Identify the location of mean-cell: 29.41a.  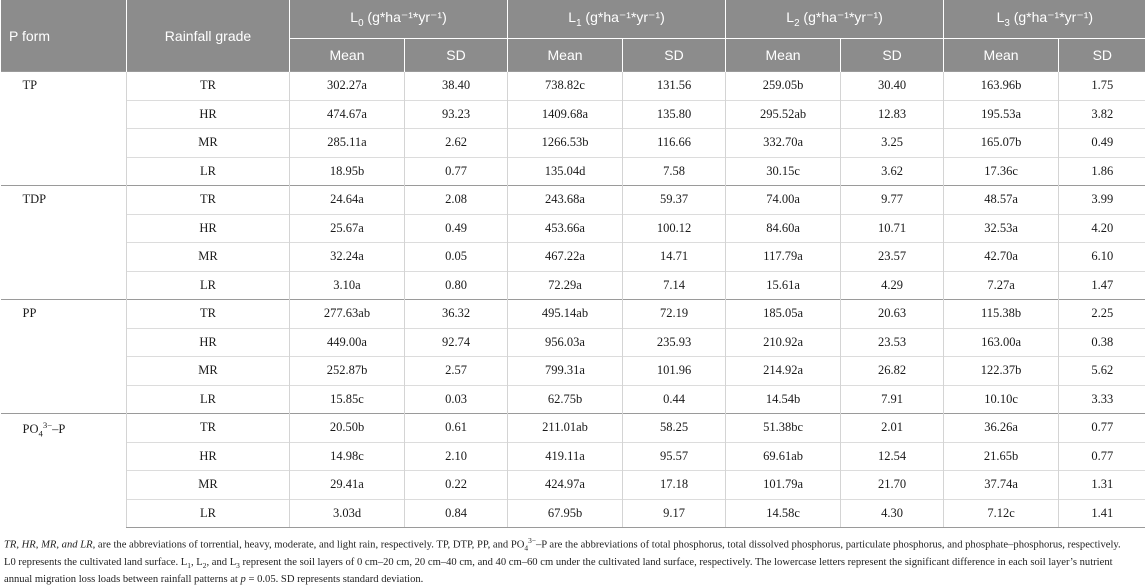
(347, 485).